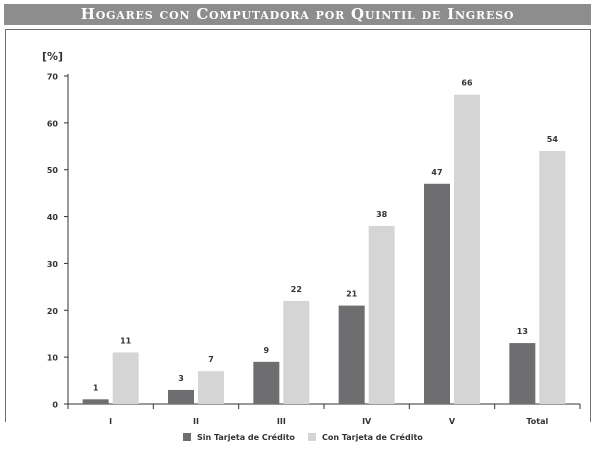  Describe the element at coordinates (110, 421) in the screenshot. I see `x-tick-label: I` at that location.